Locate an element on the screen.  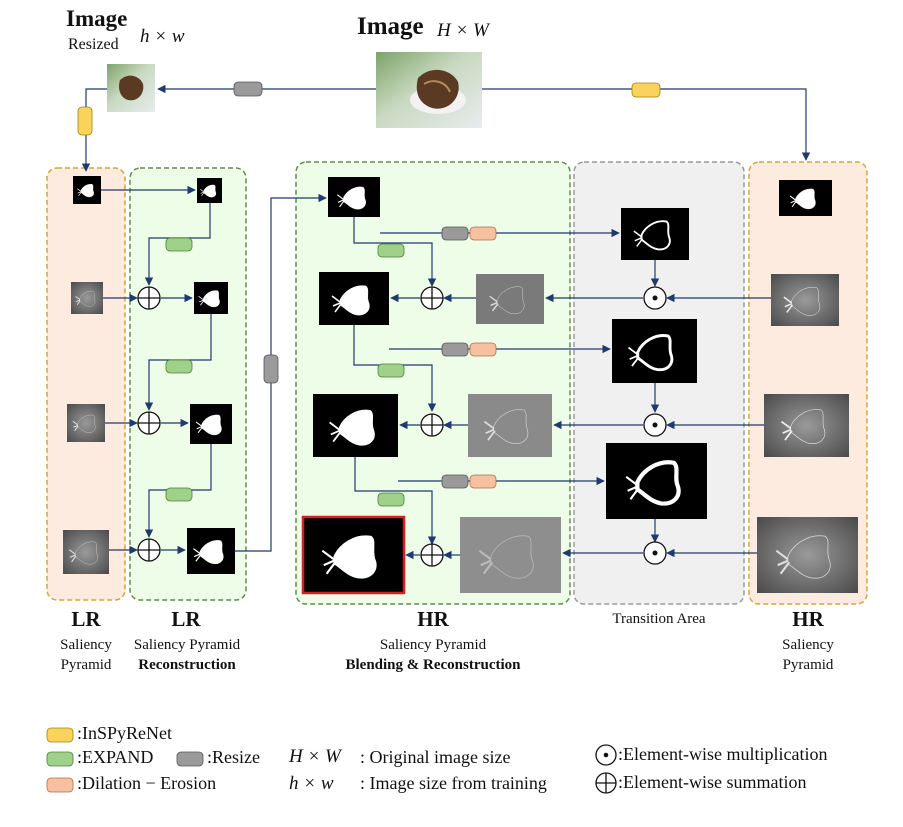
image-hw-label: Image is located at coordinates (390, 26).